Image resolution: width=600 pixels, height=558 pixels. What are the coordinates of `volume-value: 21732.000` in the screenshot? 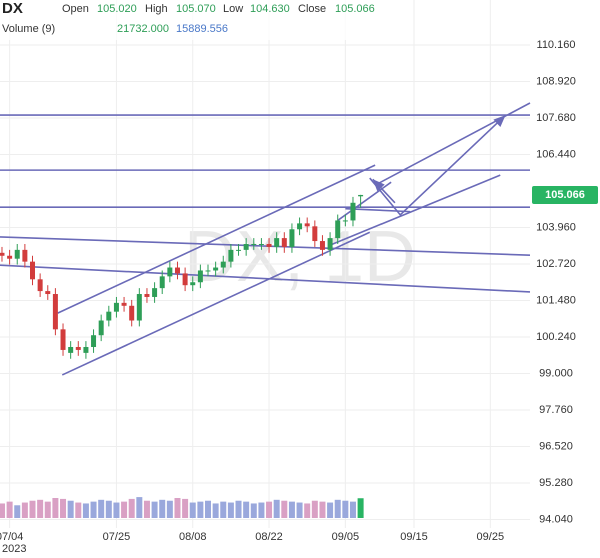 It's located at (143, 29).